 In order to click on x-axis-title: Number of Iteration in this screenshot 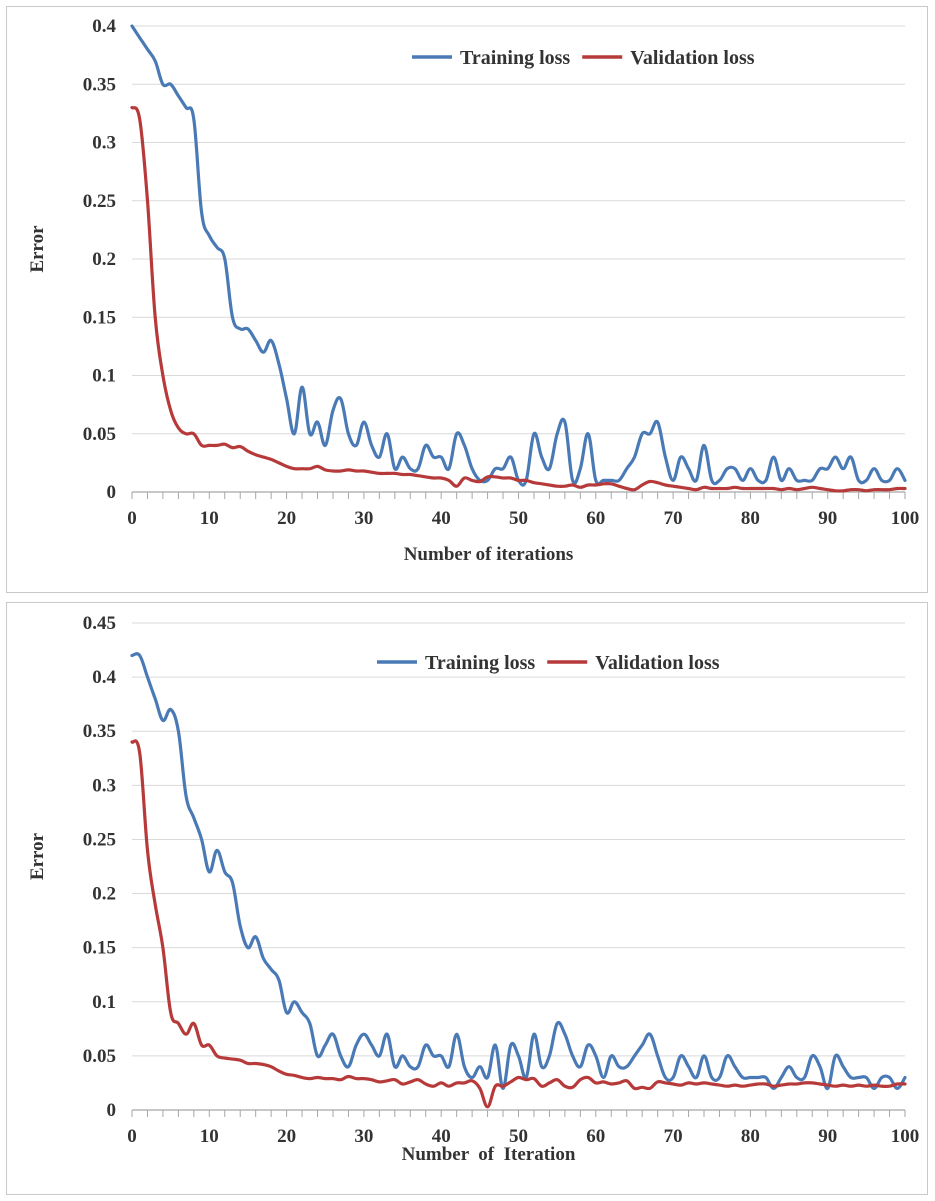, I will do `click(489, 1154)`.